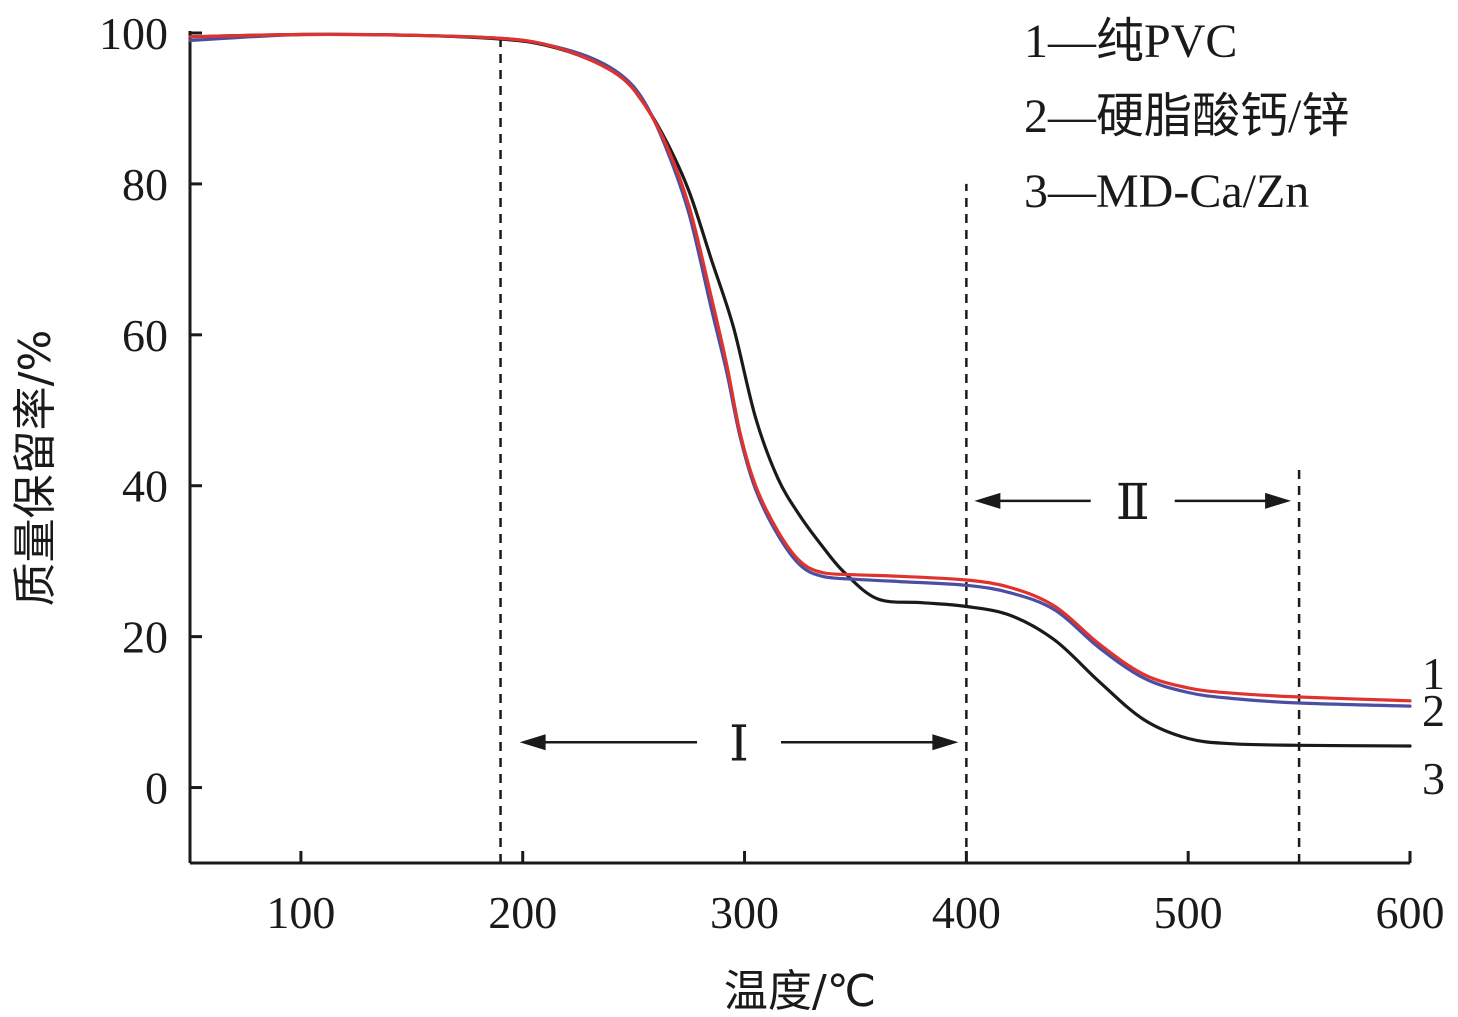 This screenshot has height=1017, width=1458. I want to click on region-label: Ⅰ, so click(739, 743).